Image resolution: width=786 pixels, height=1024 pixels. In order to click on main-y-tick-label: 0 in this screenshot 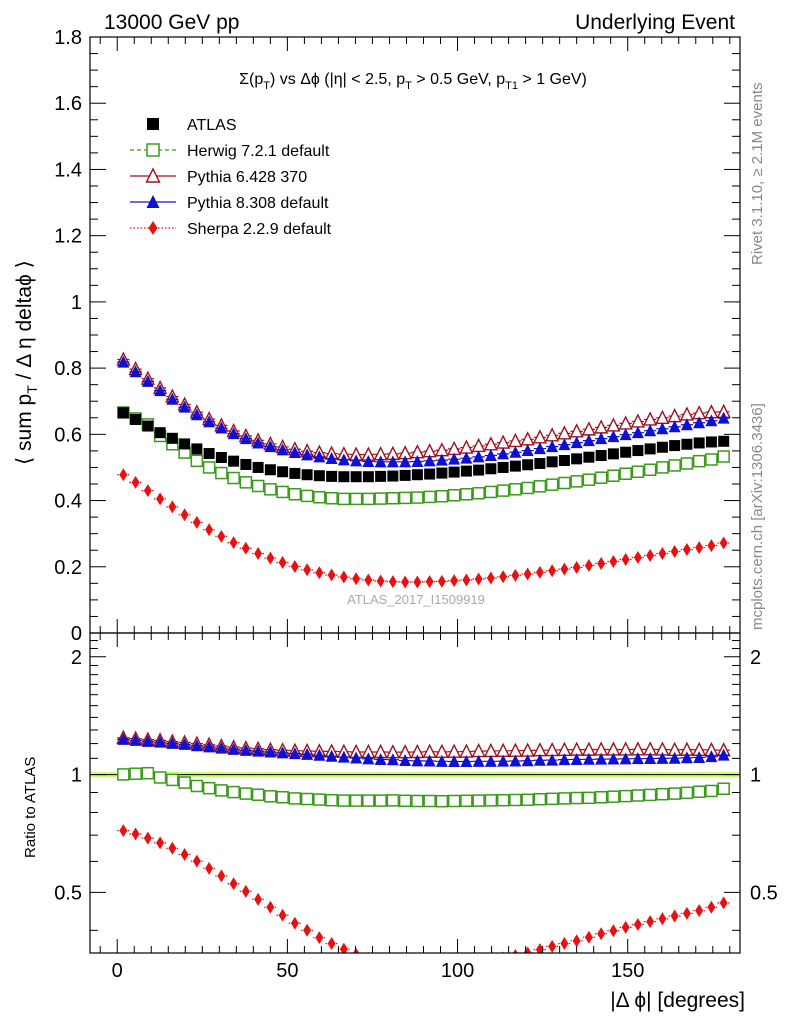, I will do `click(76, 634)`.